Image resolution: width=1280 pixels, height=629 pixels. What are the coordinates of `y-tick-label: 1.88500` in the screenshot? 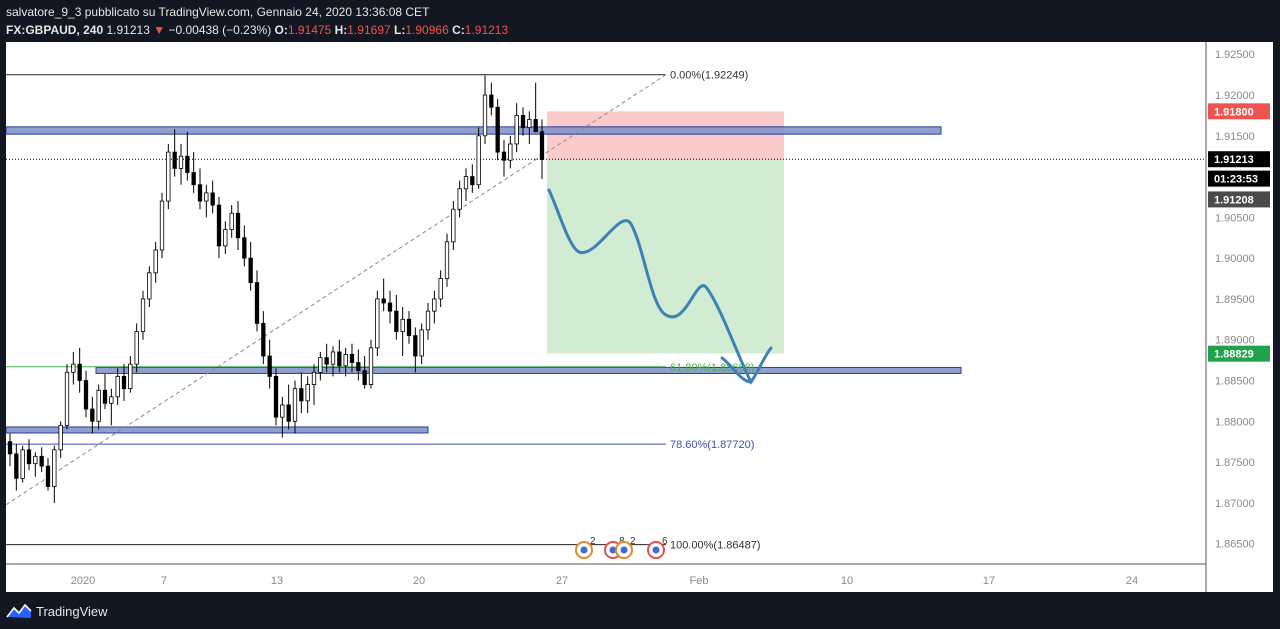 It's located at (1235, 381).